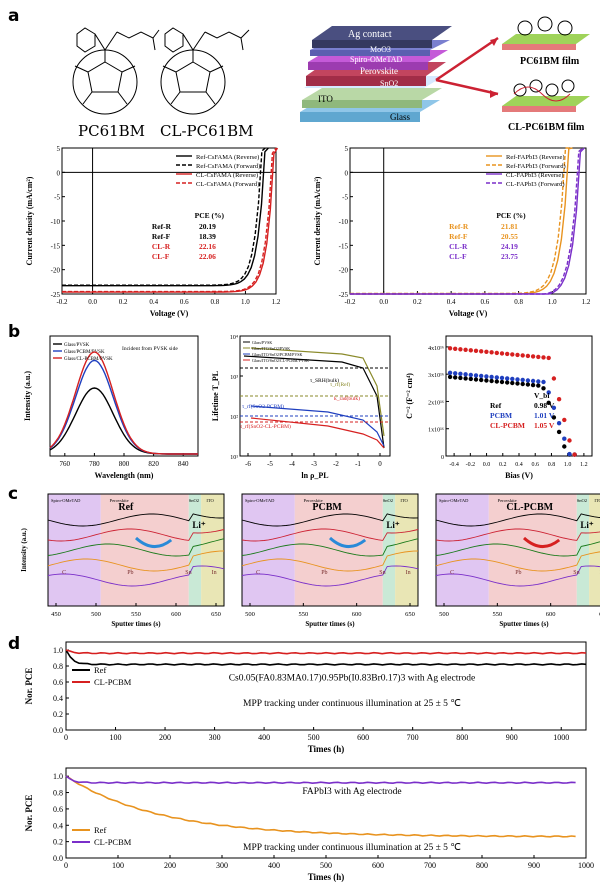  What do you see at coordinates (388, 500) in the screenshot?
I see `region-label: SnO2` at bounding box center [388, 500].